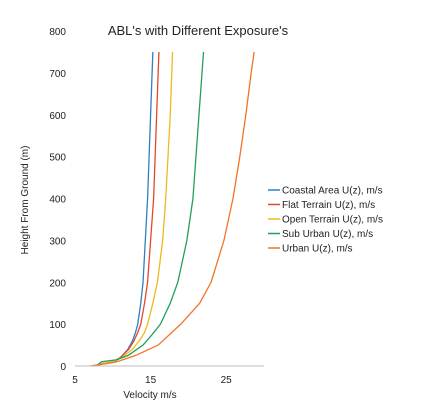 The height and width of the screenshot is (407, 431). I want to click on legend-label: Flat Terrain U(z), m/s, so click(328, 205).